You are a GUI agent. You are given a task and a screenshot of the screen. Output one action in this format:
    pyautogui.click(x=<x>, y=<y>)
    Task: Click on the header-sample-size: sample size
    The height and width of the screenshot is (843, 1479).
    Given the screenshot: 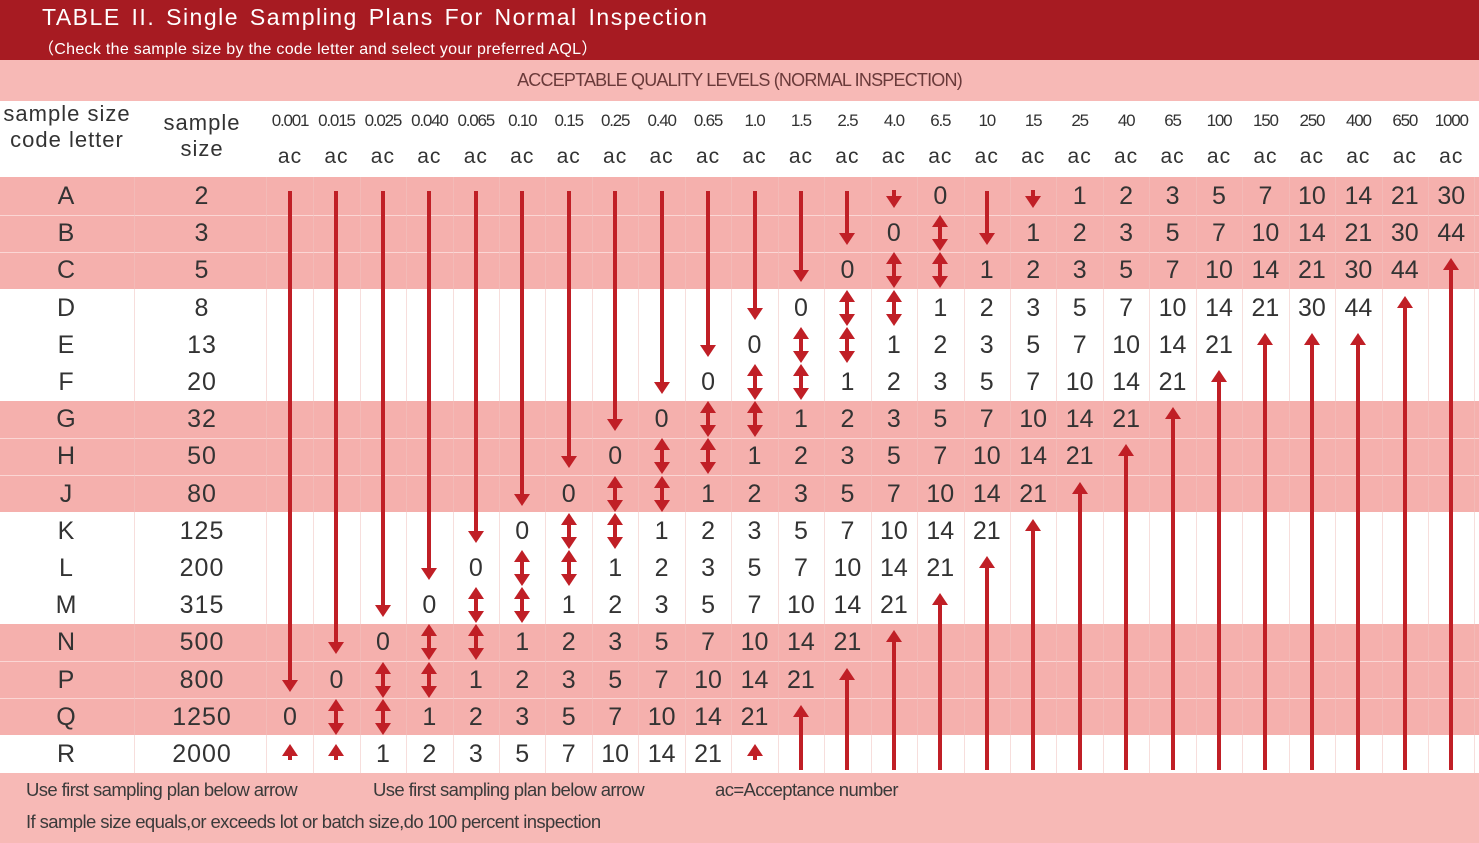 What is the action you would take?
    pyautogui.click(x=202, y=135)
    